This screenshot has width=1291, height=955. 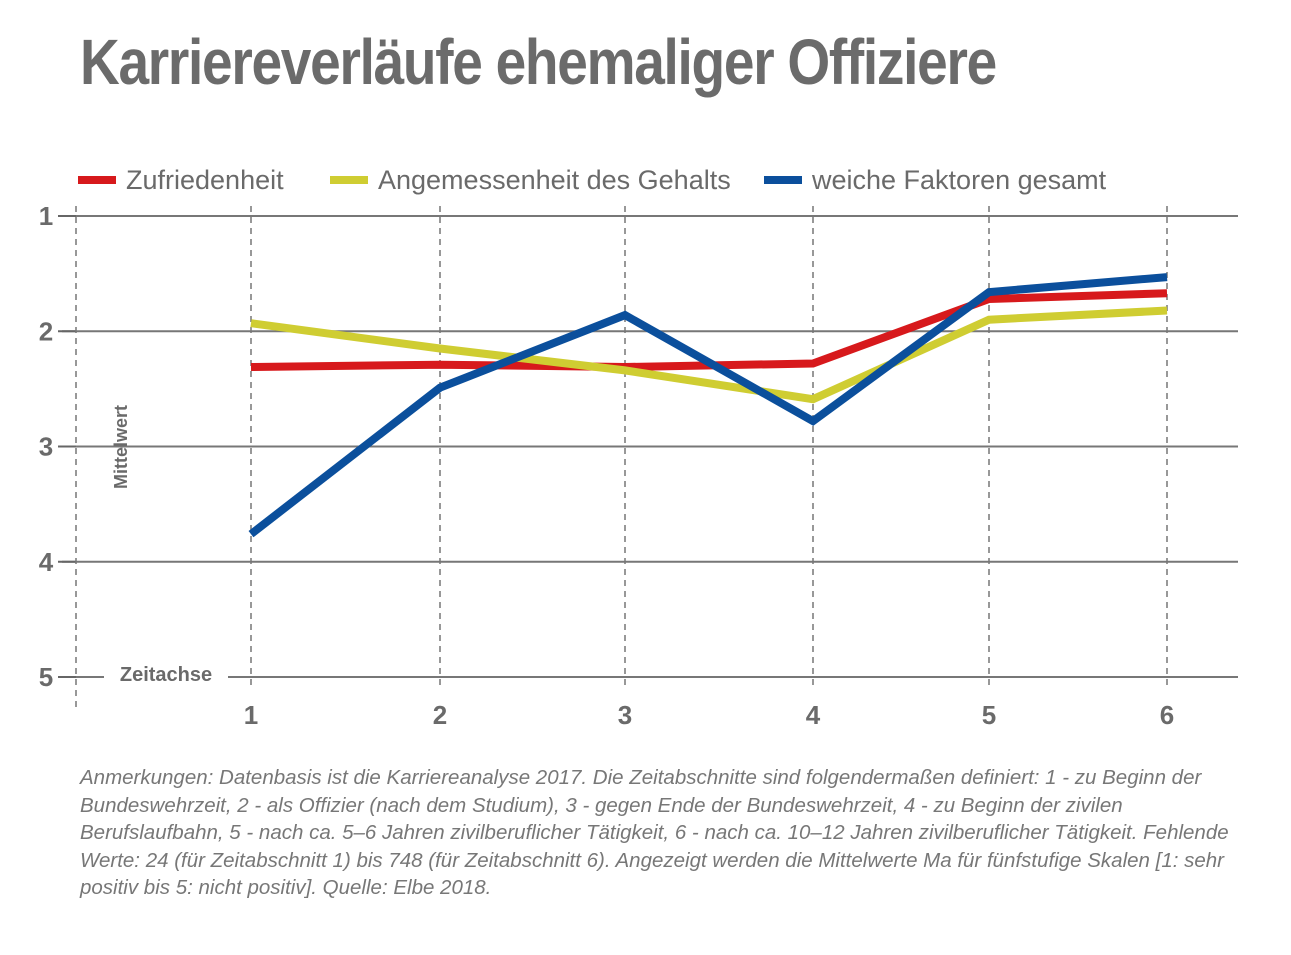 I want to click on chart-title: Karriereverläufe ehemaliger Offiziere, so click(x=538, y=62).